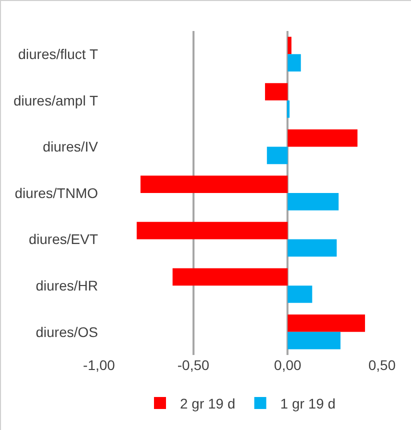 The width and height of the screenshot is (411, 430). I want to click on y-tick-label: diures/OS, so click(67, 332).